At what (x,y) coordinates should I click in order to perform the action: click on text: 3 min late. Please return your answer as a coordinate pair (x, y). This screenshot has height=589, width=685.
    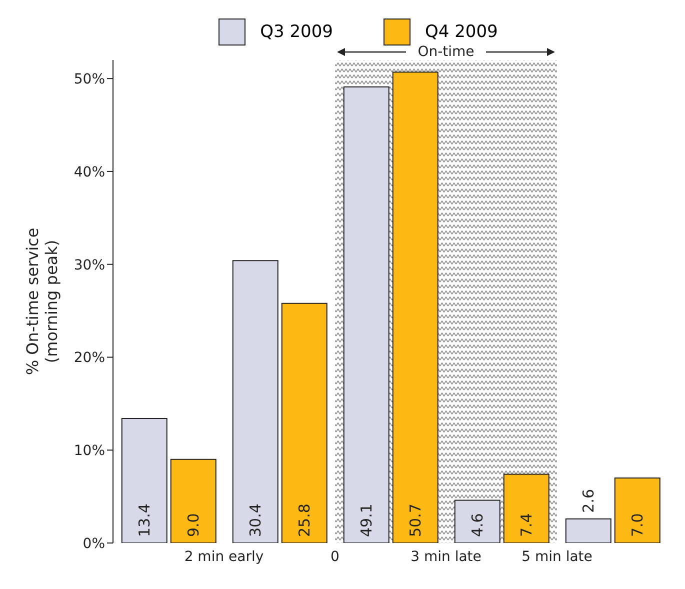
    Looking at the image, I should click on (446, 556).